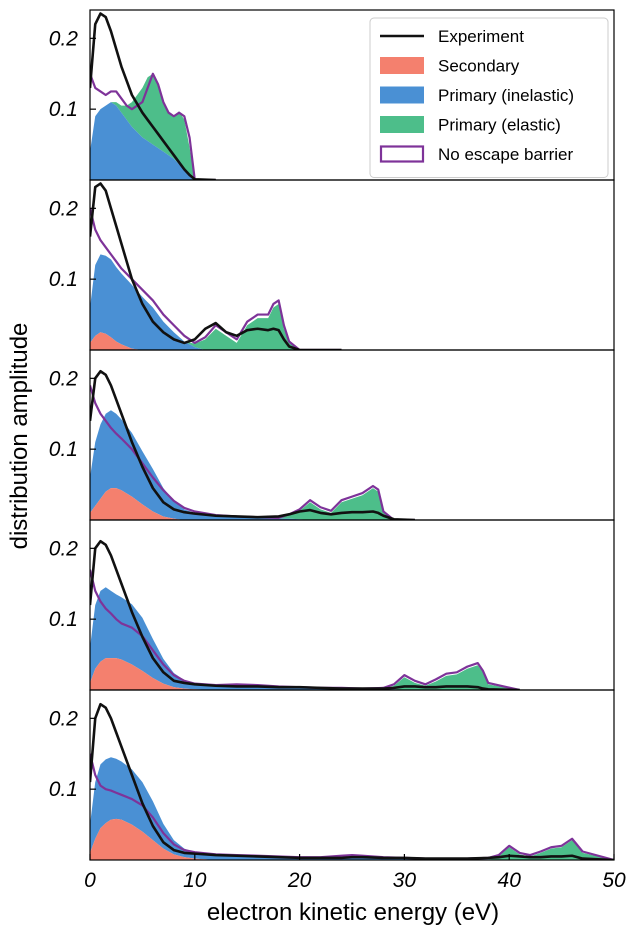 The height and width of the screenshot is (928, 632). I want to click on x-tick-label: 0, so click(90, 880).